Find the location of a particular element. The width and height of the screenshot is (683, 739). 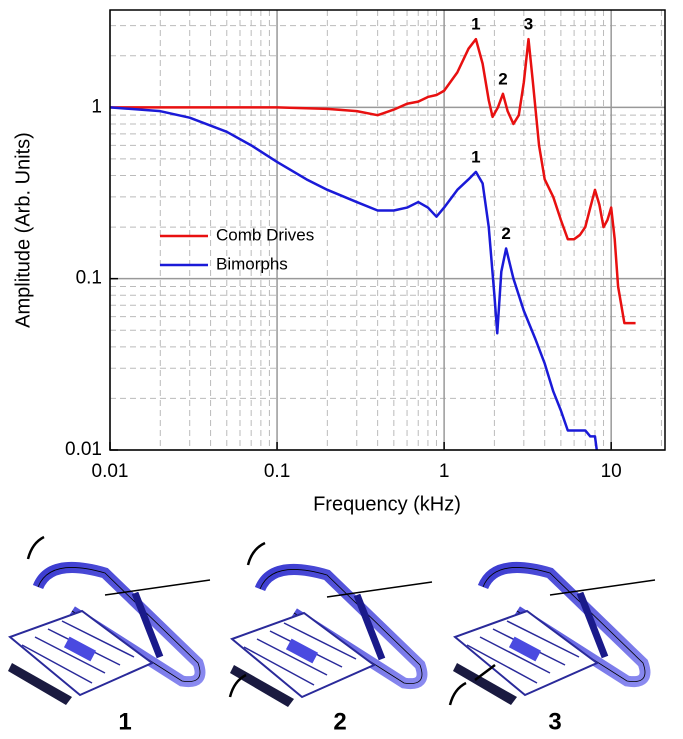

y-tick-label: 0.01 is located at coordinates (83, 449).